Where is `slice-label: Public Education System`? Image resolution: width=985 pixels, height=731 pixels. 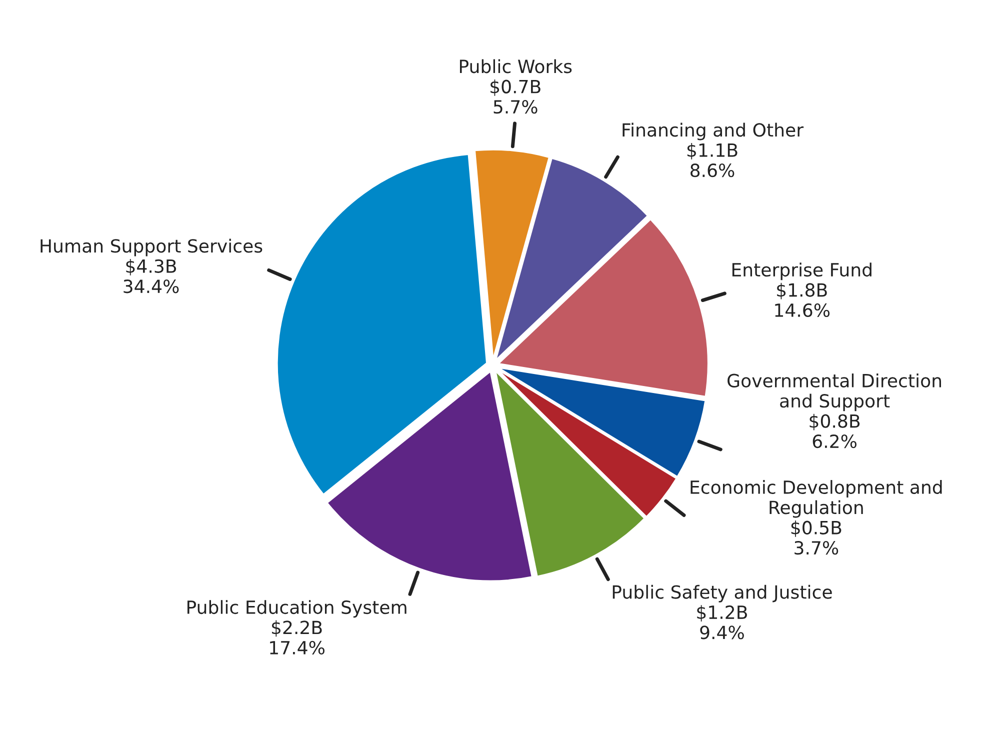
slice-label: Public Education System is located at coordinates (296, 609).